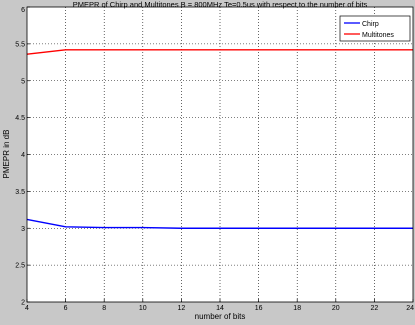  What do you see at coordinates (143, 308) in the screenshot?
I see `x-tick-label: 10` at bounding box center [143, 308].